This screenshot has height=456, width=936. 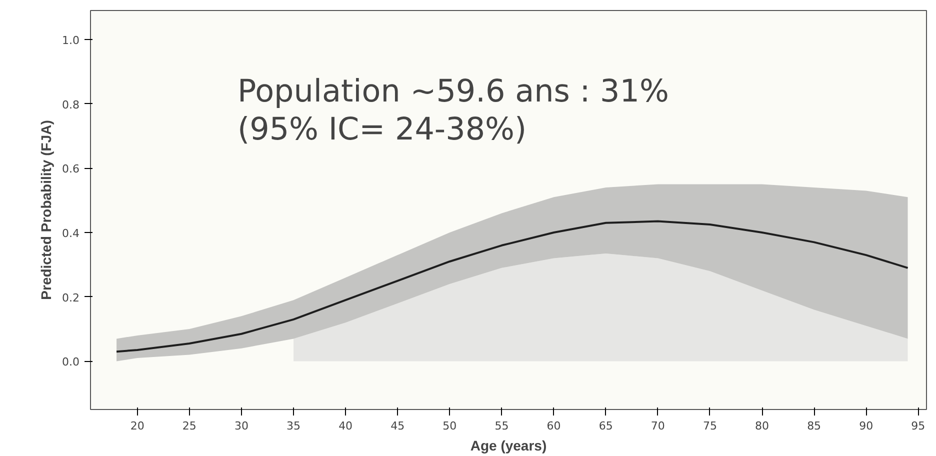 What do you see at coordinates (709, 426) in the screenshot?
I see `x-tick-label: 75` at bounding box center [709, 426].